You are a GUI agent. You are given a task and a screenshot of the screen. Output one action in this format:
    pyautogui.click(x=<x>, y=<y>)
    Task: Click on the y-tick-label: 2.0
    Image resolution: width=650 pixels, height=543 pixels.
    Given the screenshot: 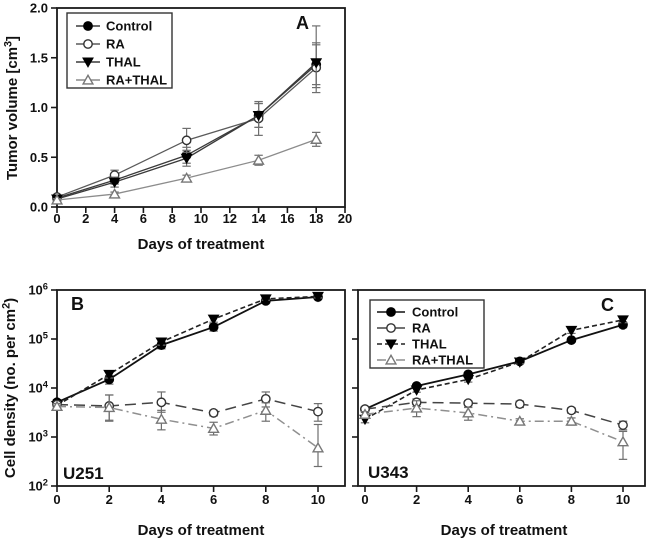 What is the action you would take?
    pyautogui.click(x=39, y=8)
    